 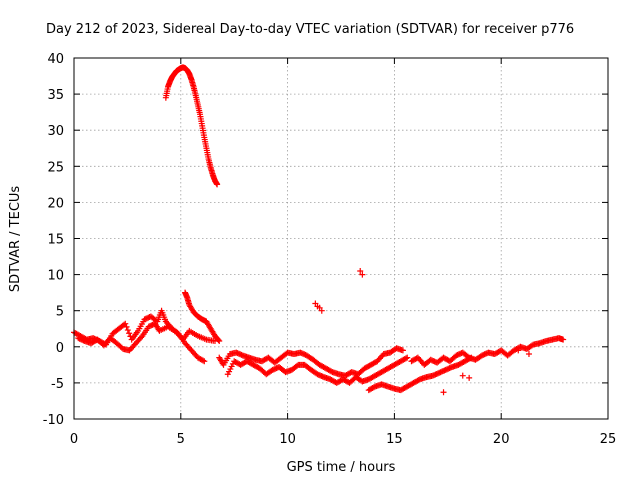 What do you see at coordinates (15, 239) in the screenshot?
I see `y-axis-label: SDTVAR / TECUs` at bounding box center [15, 239].